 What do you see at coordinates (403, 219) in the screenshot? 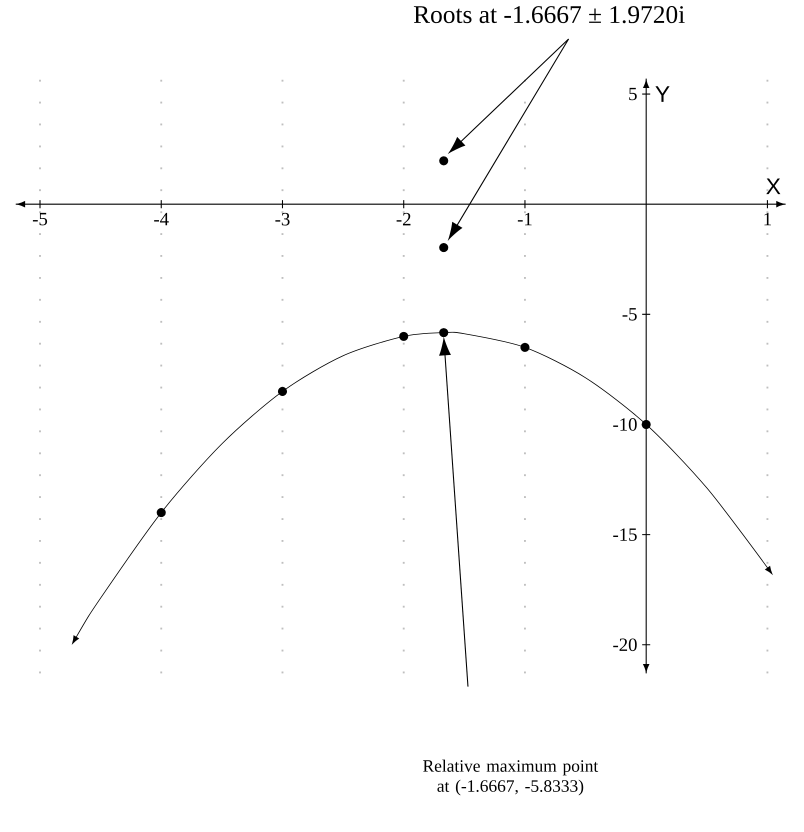
I see `x-tick-label: -2` at bounding box center [403, 219].